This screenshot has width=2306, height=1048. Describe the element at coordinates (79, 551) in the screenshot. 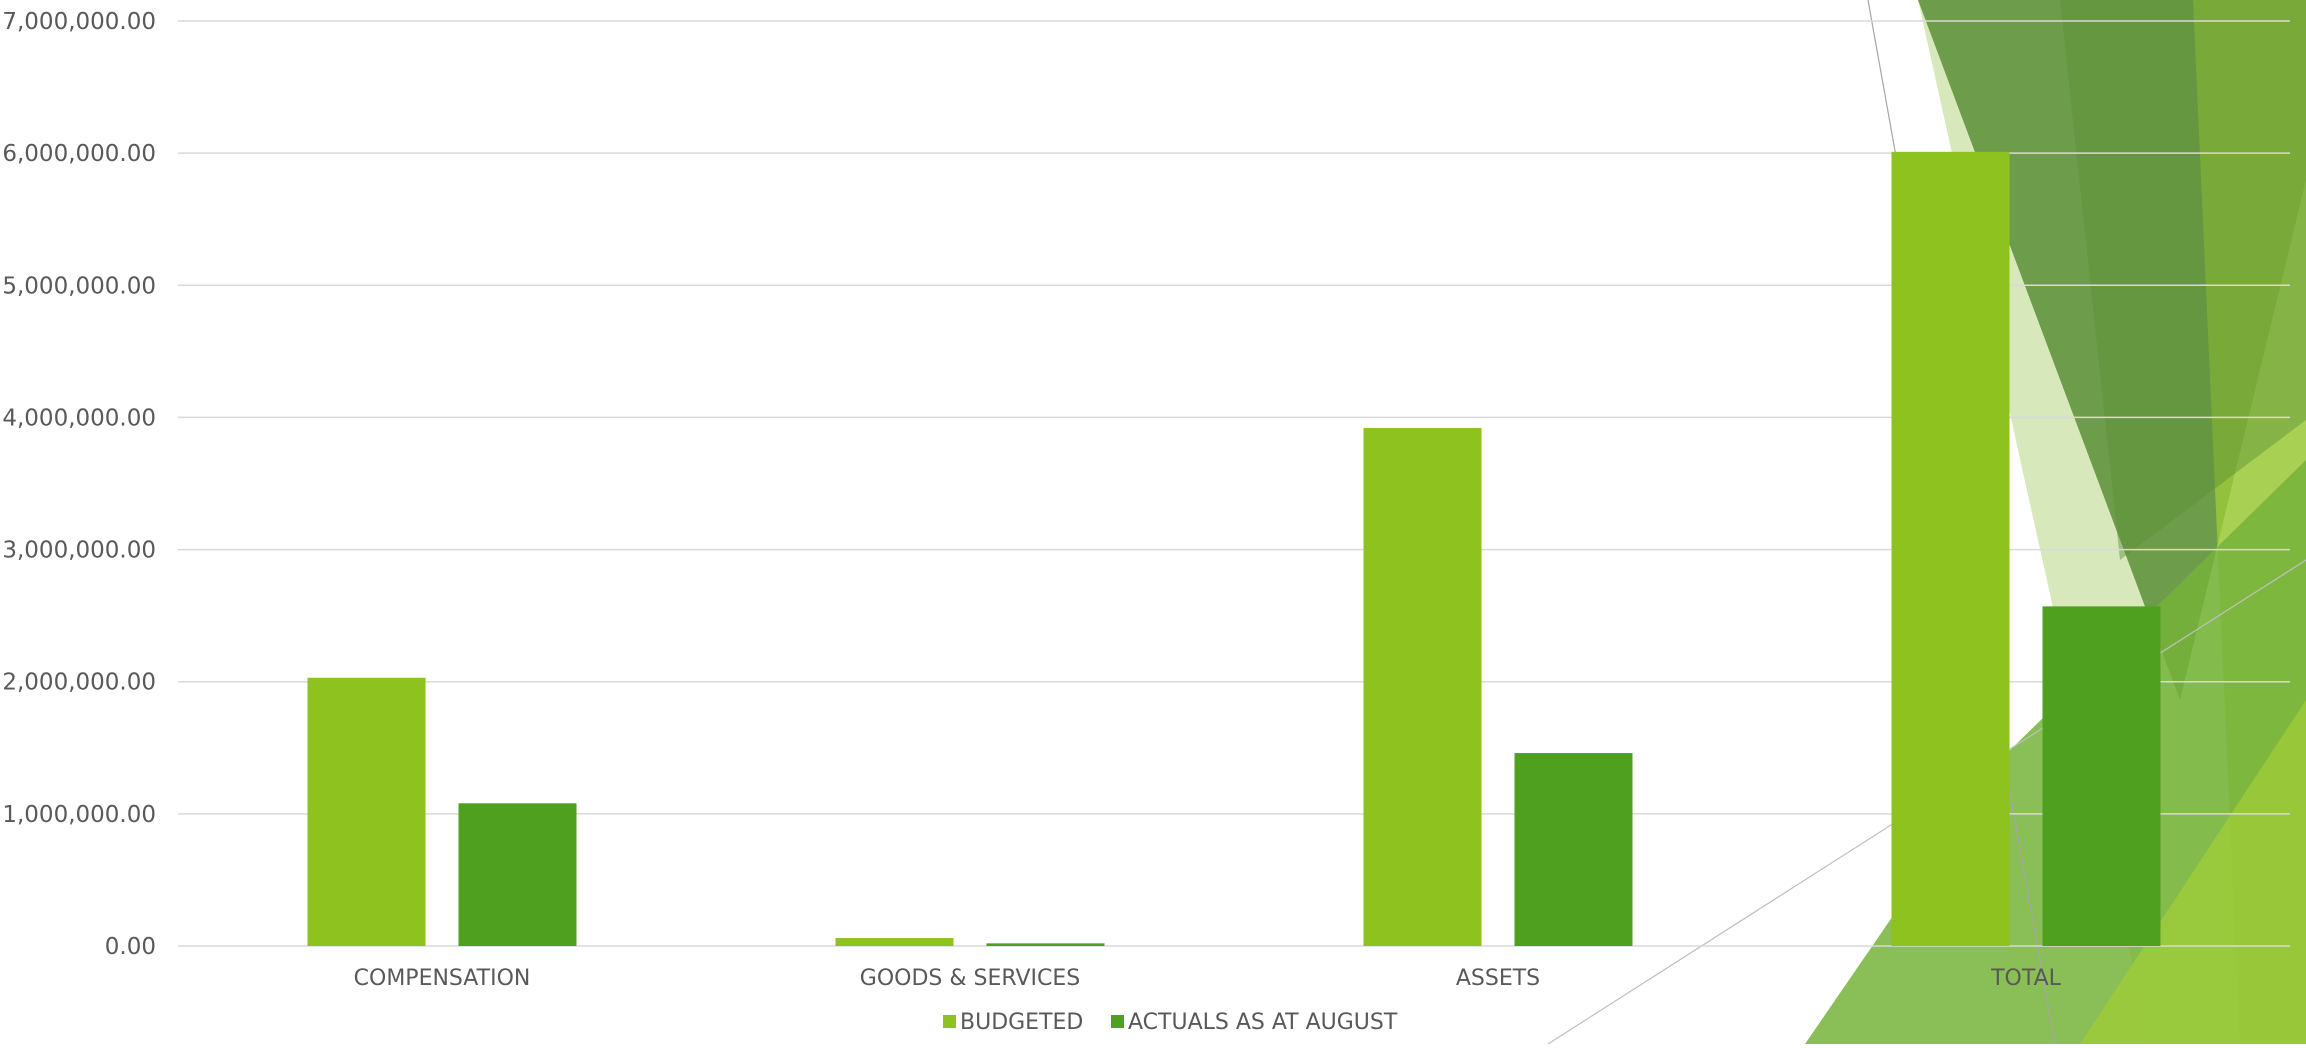

I see `y-tick-label: 3,000,000.00` at that location.